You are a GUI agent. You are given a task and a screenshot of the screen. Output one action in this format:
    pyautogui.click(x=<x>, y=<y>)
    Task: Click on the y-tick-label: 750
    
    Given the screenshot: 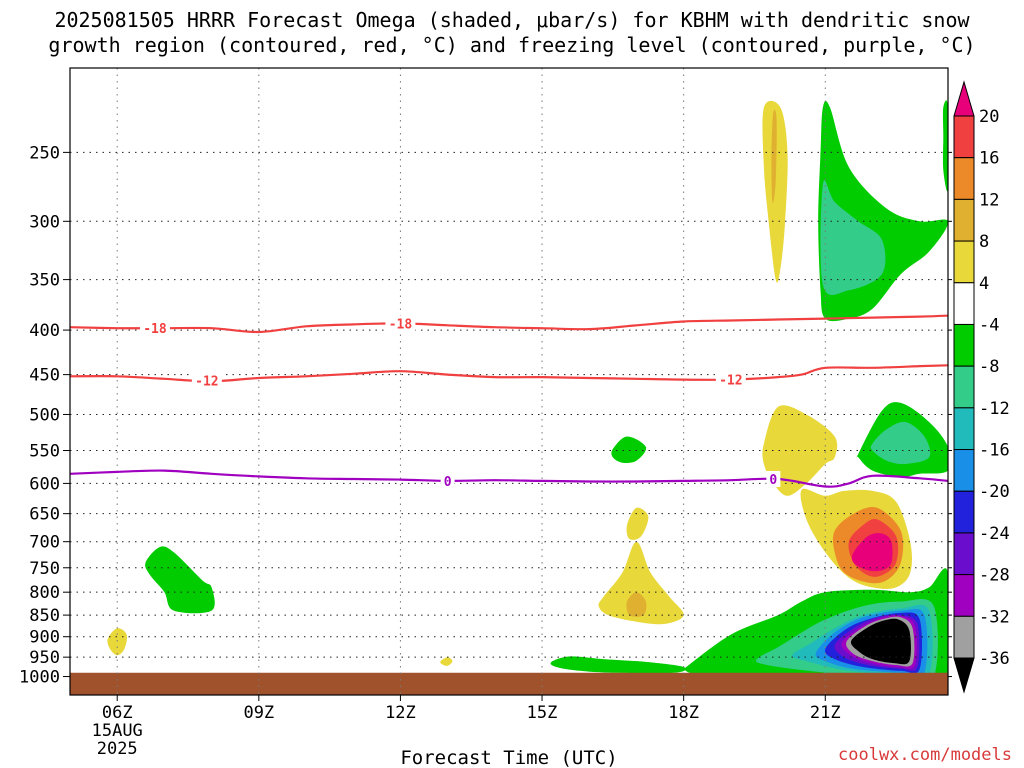 What is the action you would take?
    pyautogui.click(x=44, y=569)
    